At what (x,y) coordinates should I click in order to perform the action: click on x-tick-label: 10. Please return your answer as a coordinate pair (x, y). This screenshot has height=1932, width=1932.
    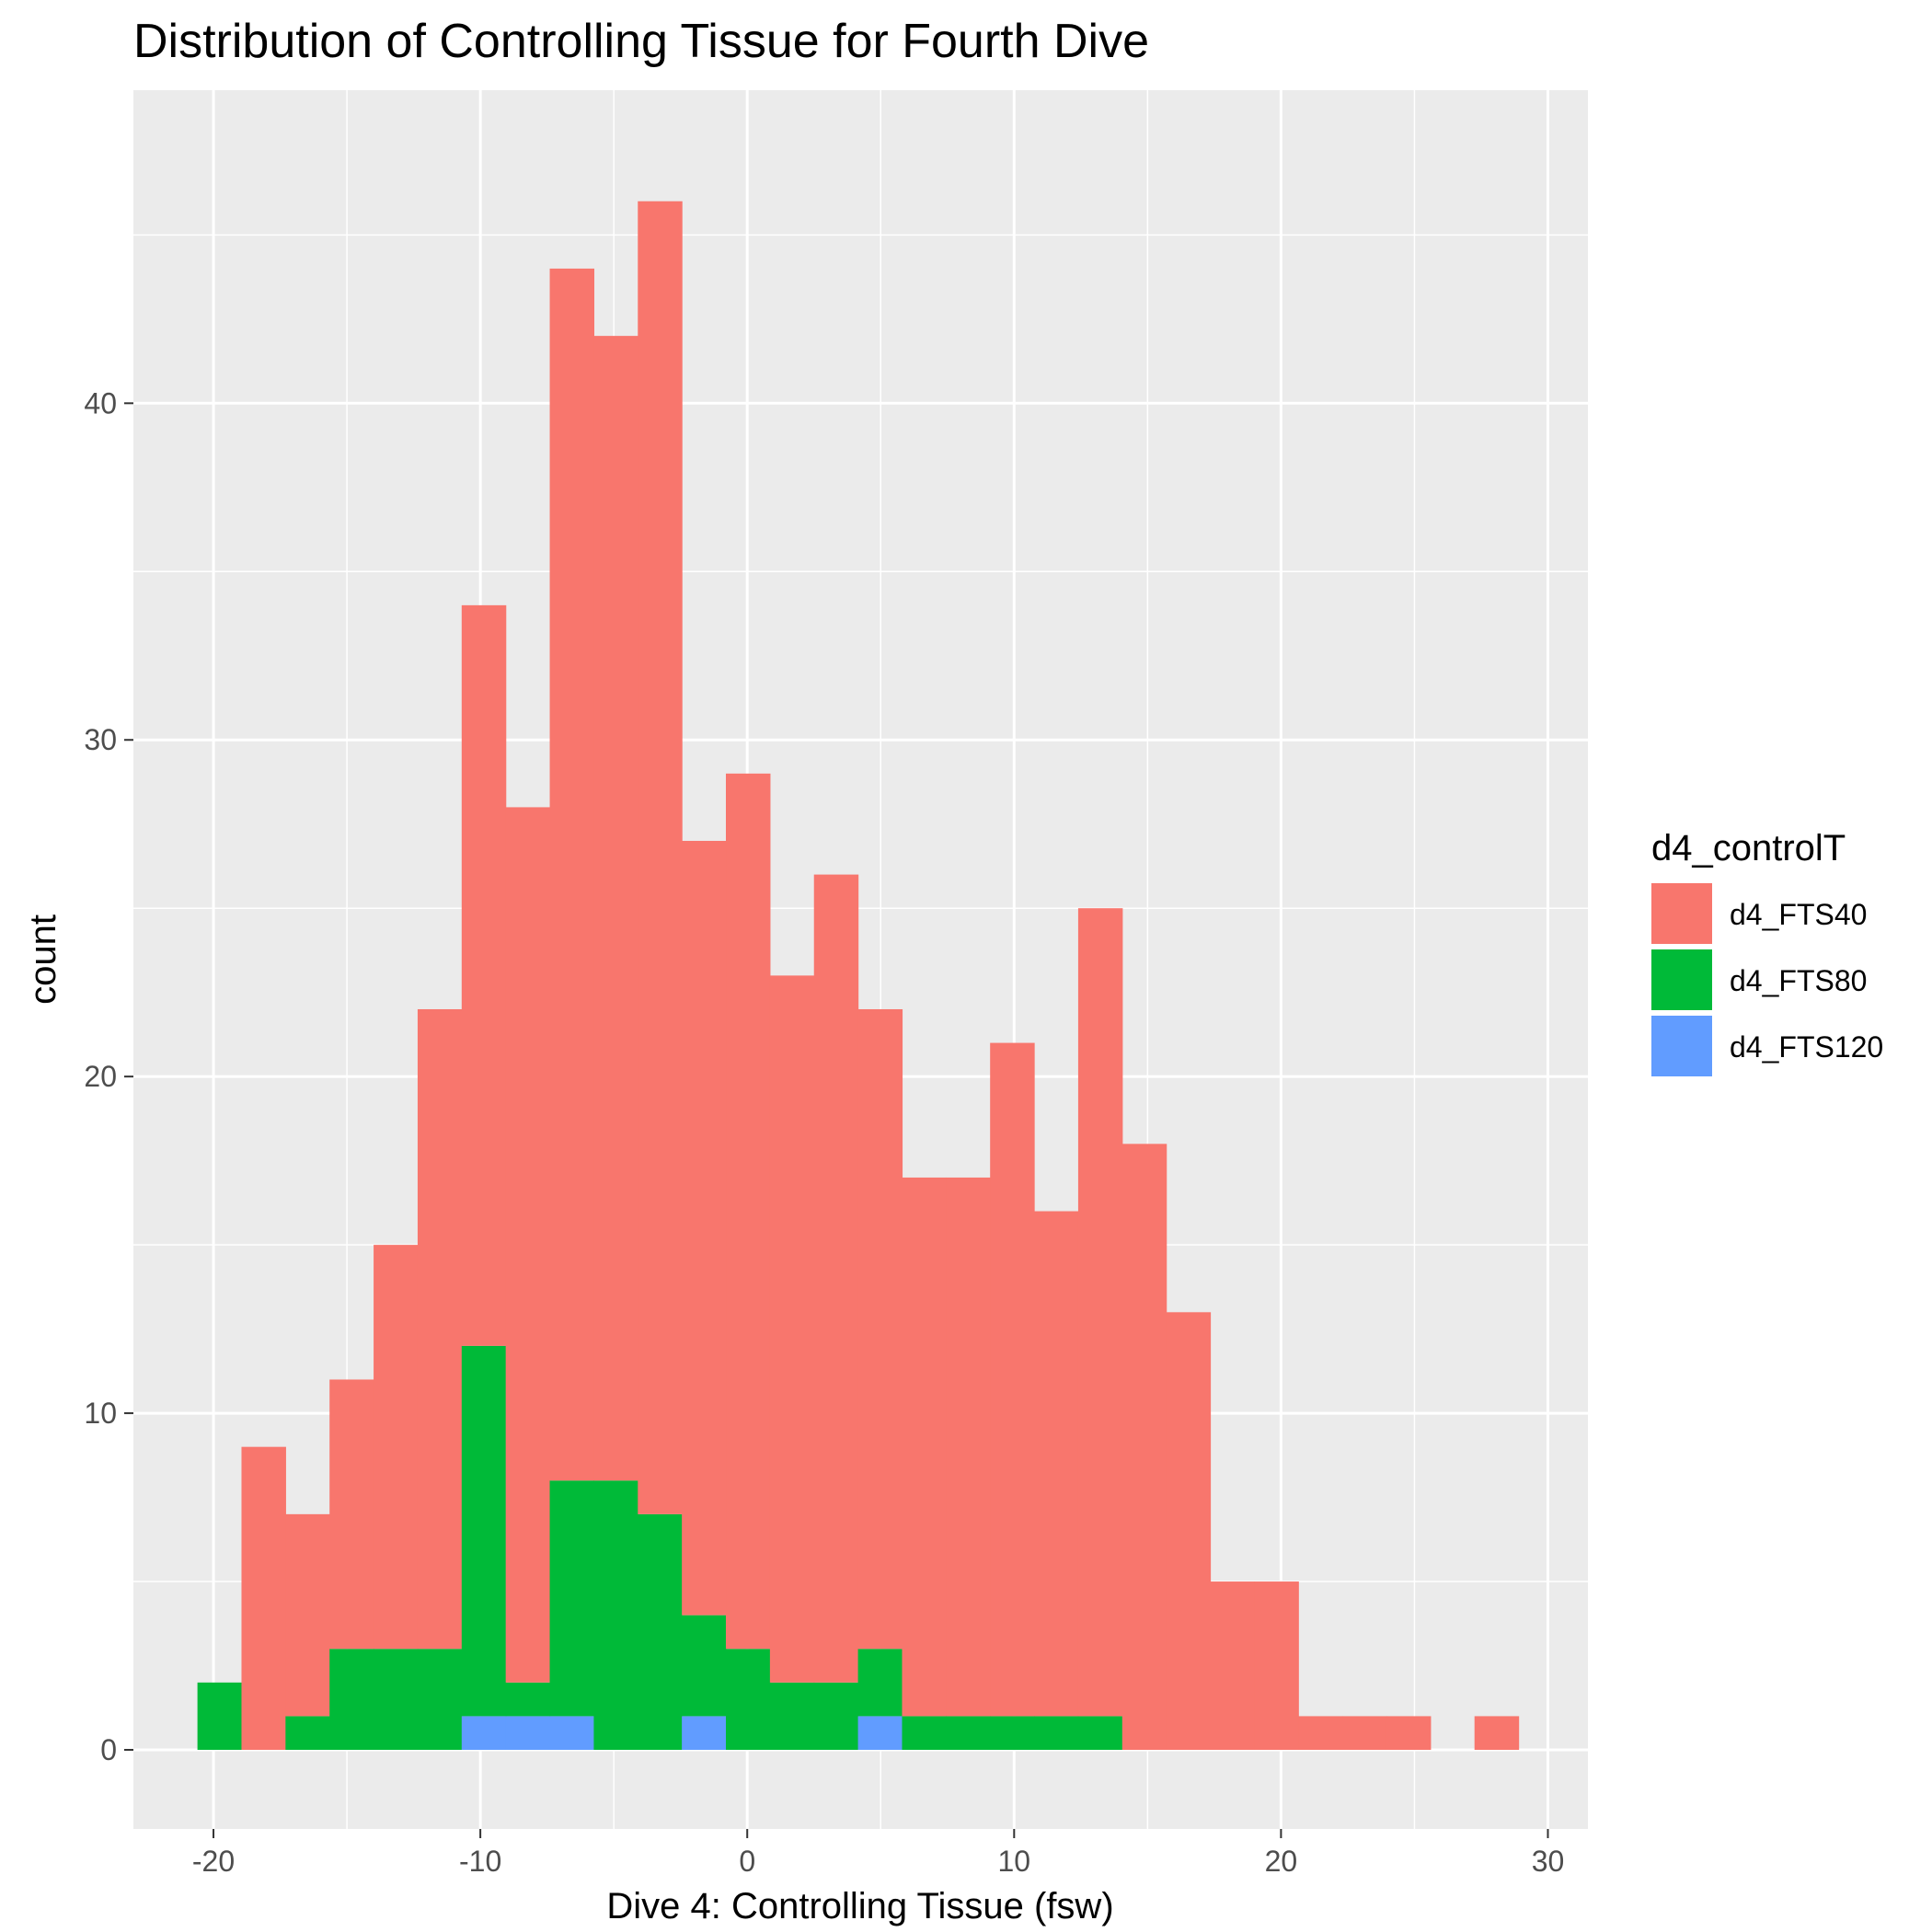
    Looking at the image, I should click on (1014, 1861).